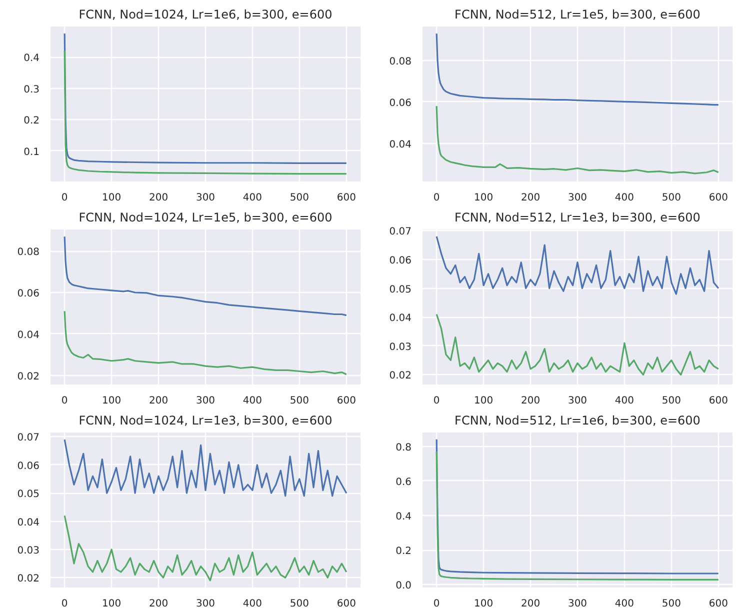 This screenshot has height=610, width=744. Describe the element at coordinates (404, 448) in the screenshot. I see `y-tick-label: 0.8` at that location.